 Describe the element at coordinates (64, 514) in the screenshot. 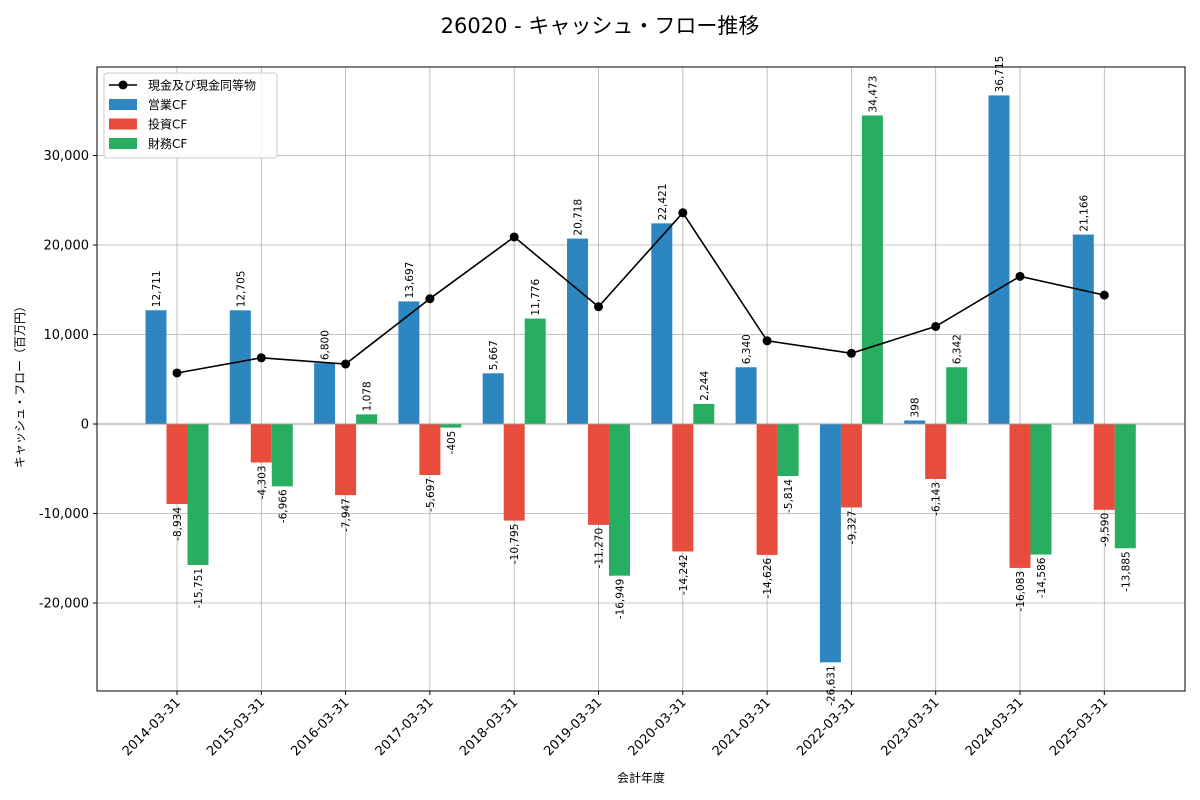

I see `y-tick-label: -10,000` at that location.